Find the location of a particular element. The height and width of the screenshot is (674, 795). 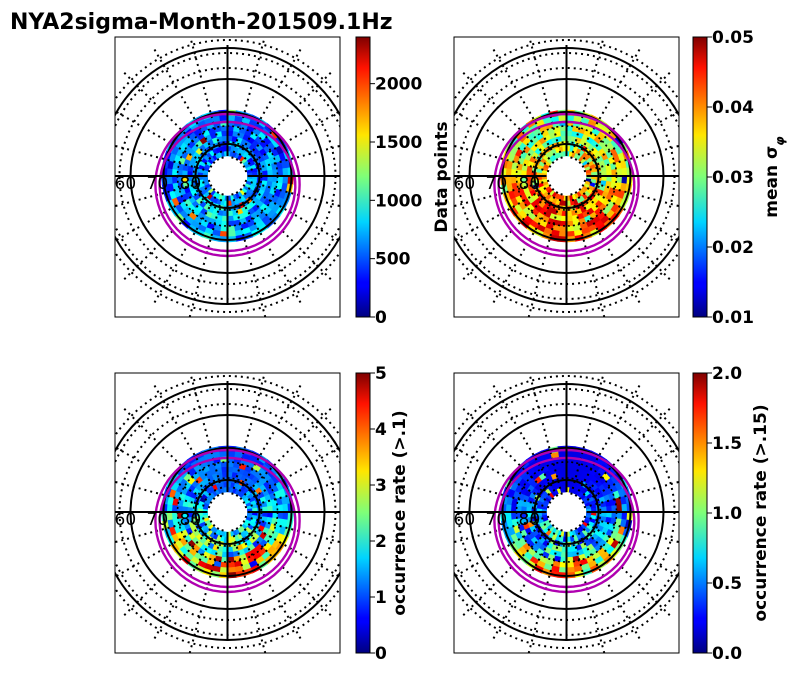

colorbar-tick-label: 0.04 is located at coordinates (733, 108).